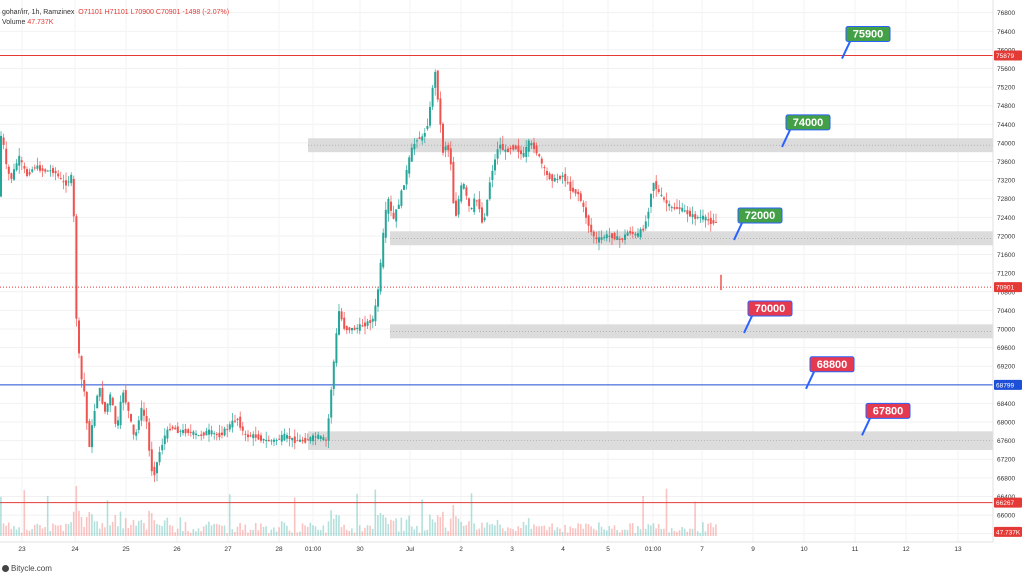 The image size is (1024, 576). What do you see at coordinates (1005, 385) in the screenshot?
I see `price-badge-label: 68799` at bounding box center [1005, 385].